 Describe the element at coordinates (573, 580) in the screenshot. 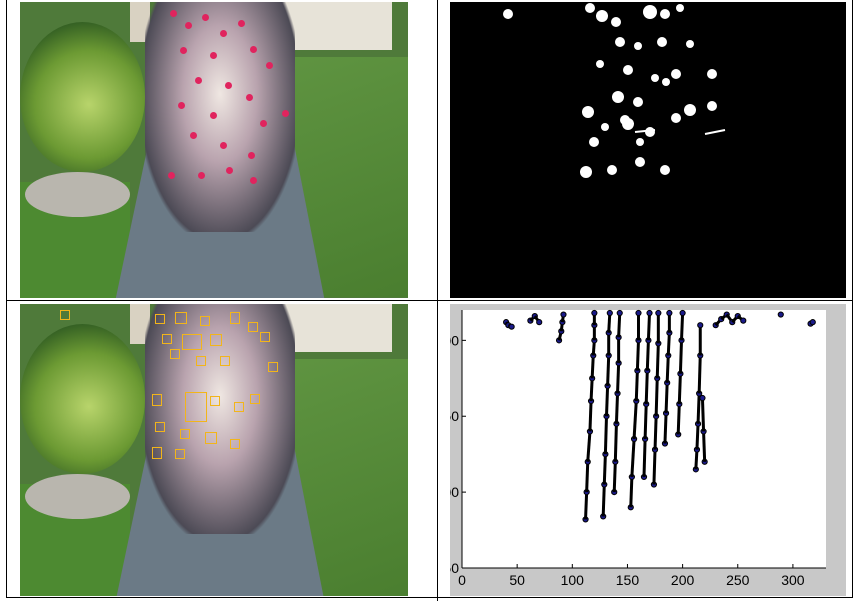

I see `x-tick-label: 100` at that location.